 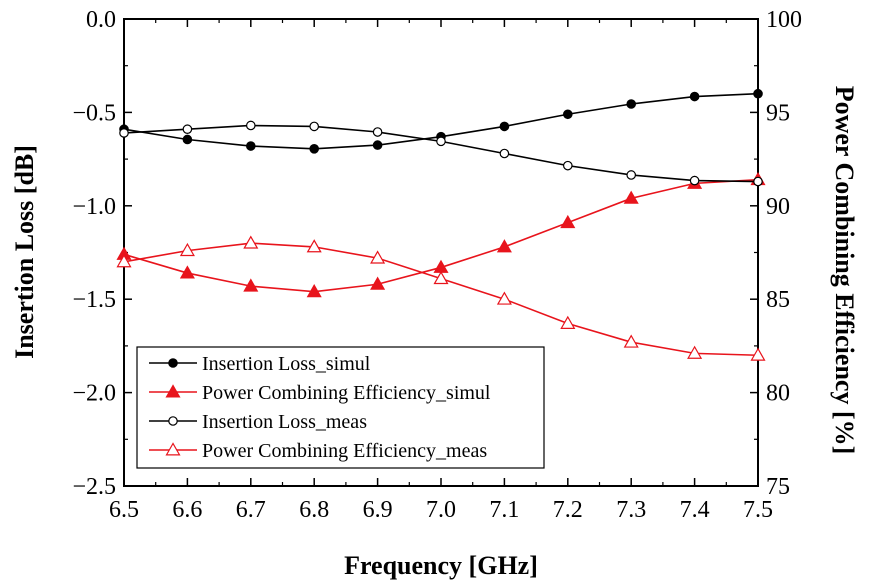 I want to click on x-tick-label: 7.4, so click(x=695, y=510).